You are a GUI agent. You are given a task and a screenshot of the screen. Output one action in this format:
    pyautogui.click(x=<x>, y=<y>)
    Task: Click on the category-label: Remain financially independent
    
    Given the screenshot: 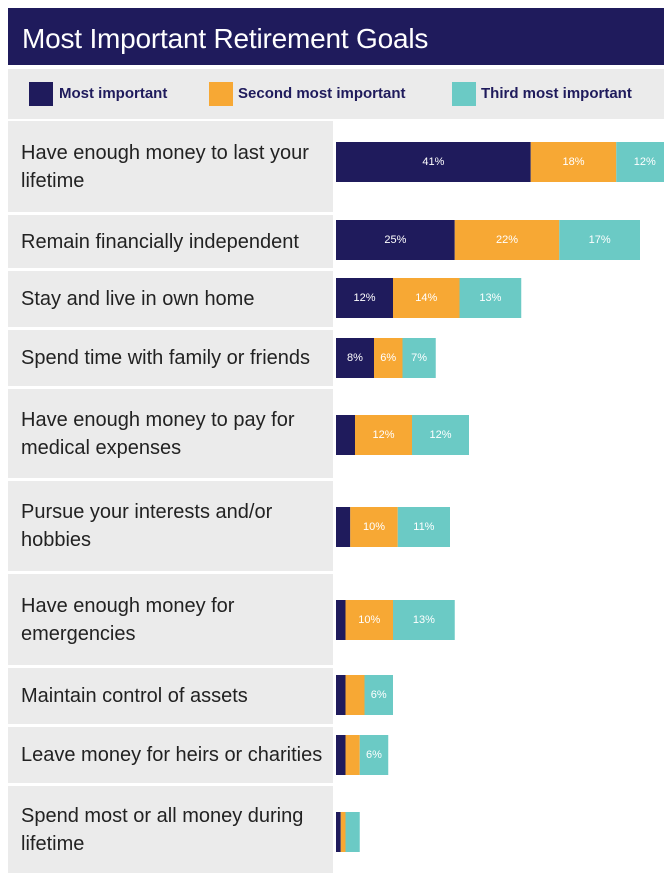 What is the action you would take?
    pyautogui.click(x=160, y=241)
    